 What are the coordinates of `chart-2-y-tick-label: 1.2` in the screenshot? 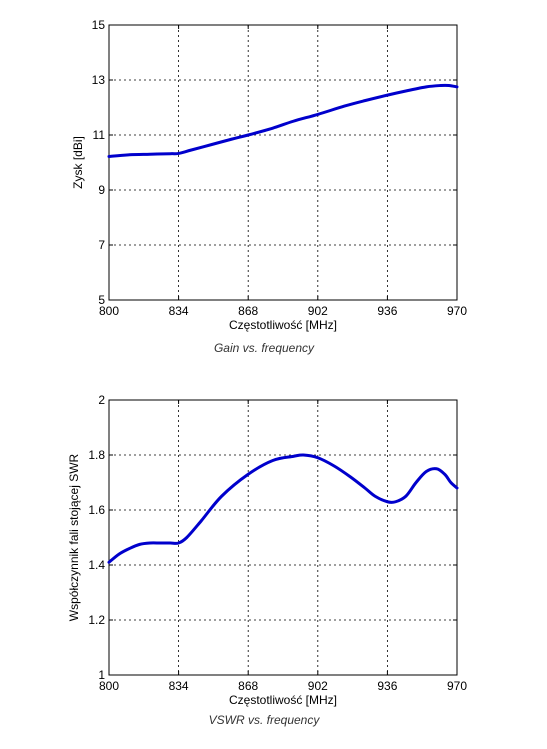 It's located at (96, 620).